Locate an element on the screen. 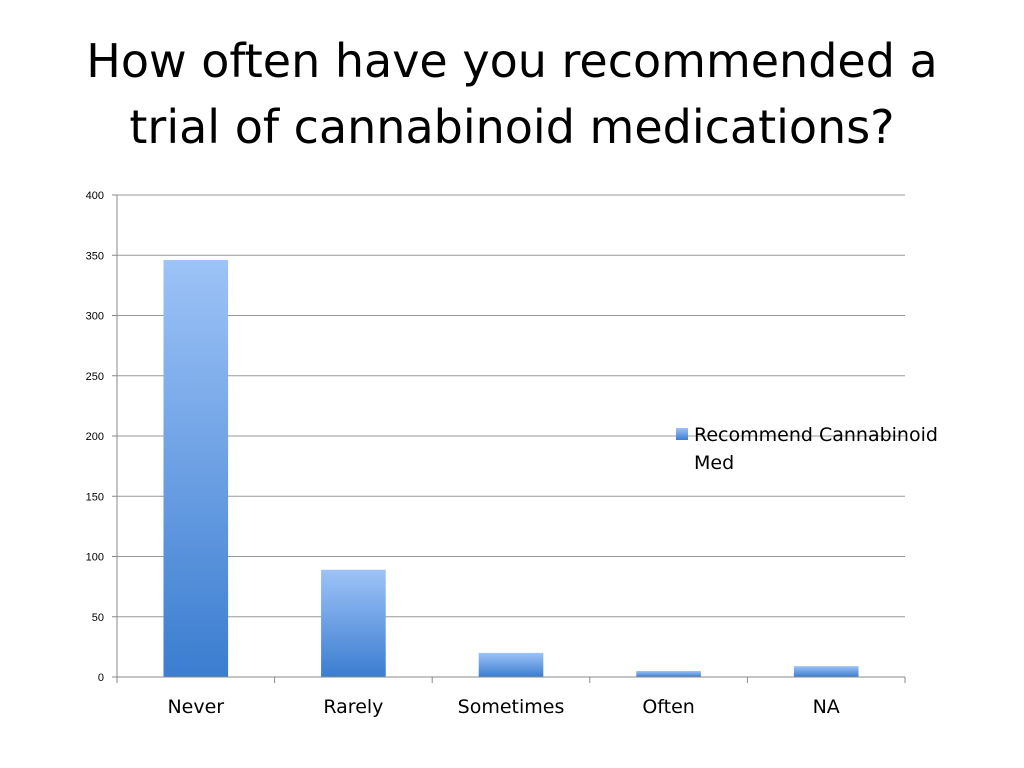  bar-often is located at coordinates (668, 673).